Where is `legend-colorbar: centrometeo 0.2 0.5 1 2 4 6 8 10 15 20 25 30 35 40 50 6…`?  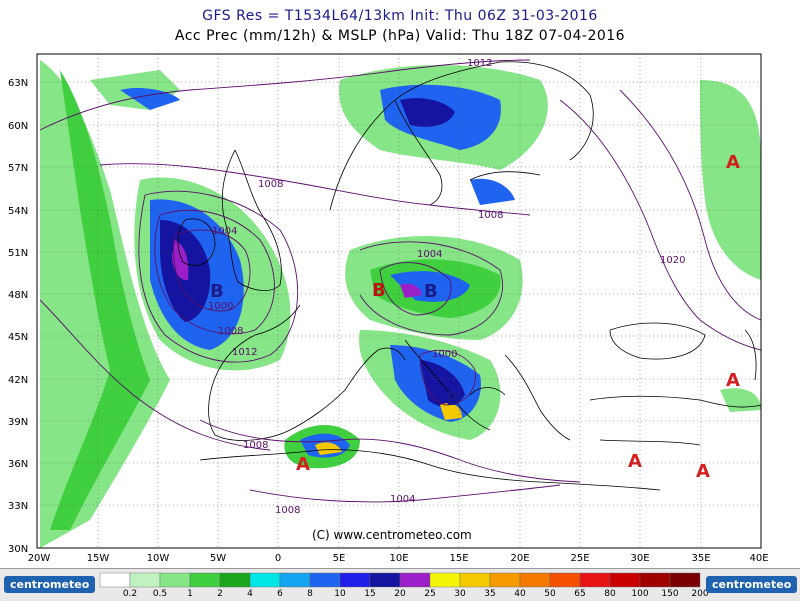
legend-colorbar: centrometeo 0.2 0.5 1 2 4 6 8 10 15 20 25 30 35 40 50 6… is located at coordinates (400, 584).